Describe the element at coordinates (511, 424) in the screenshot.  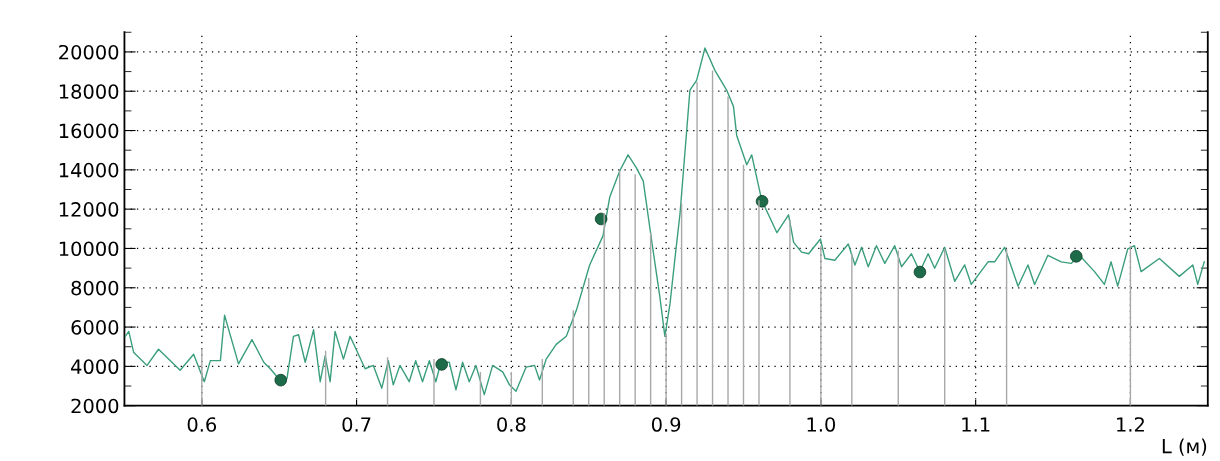
I see `x-tick-label: 0.8` at that location.